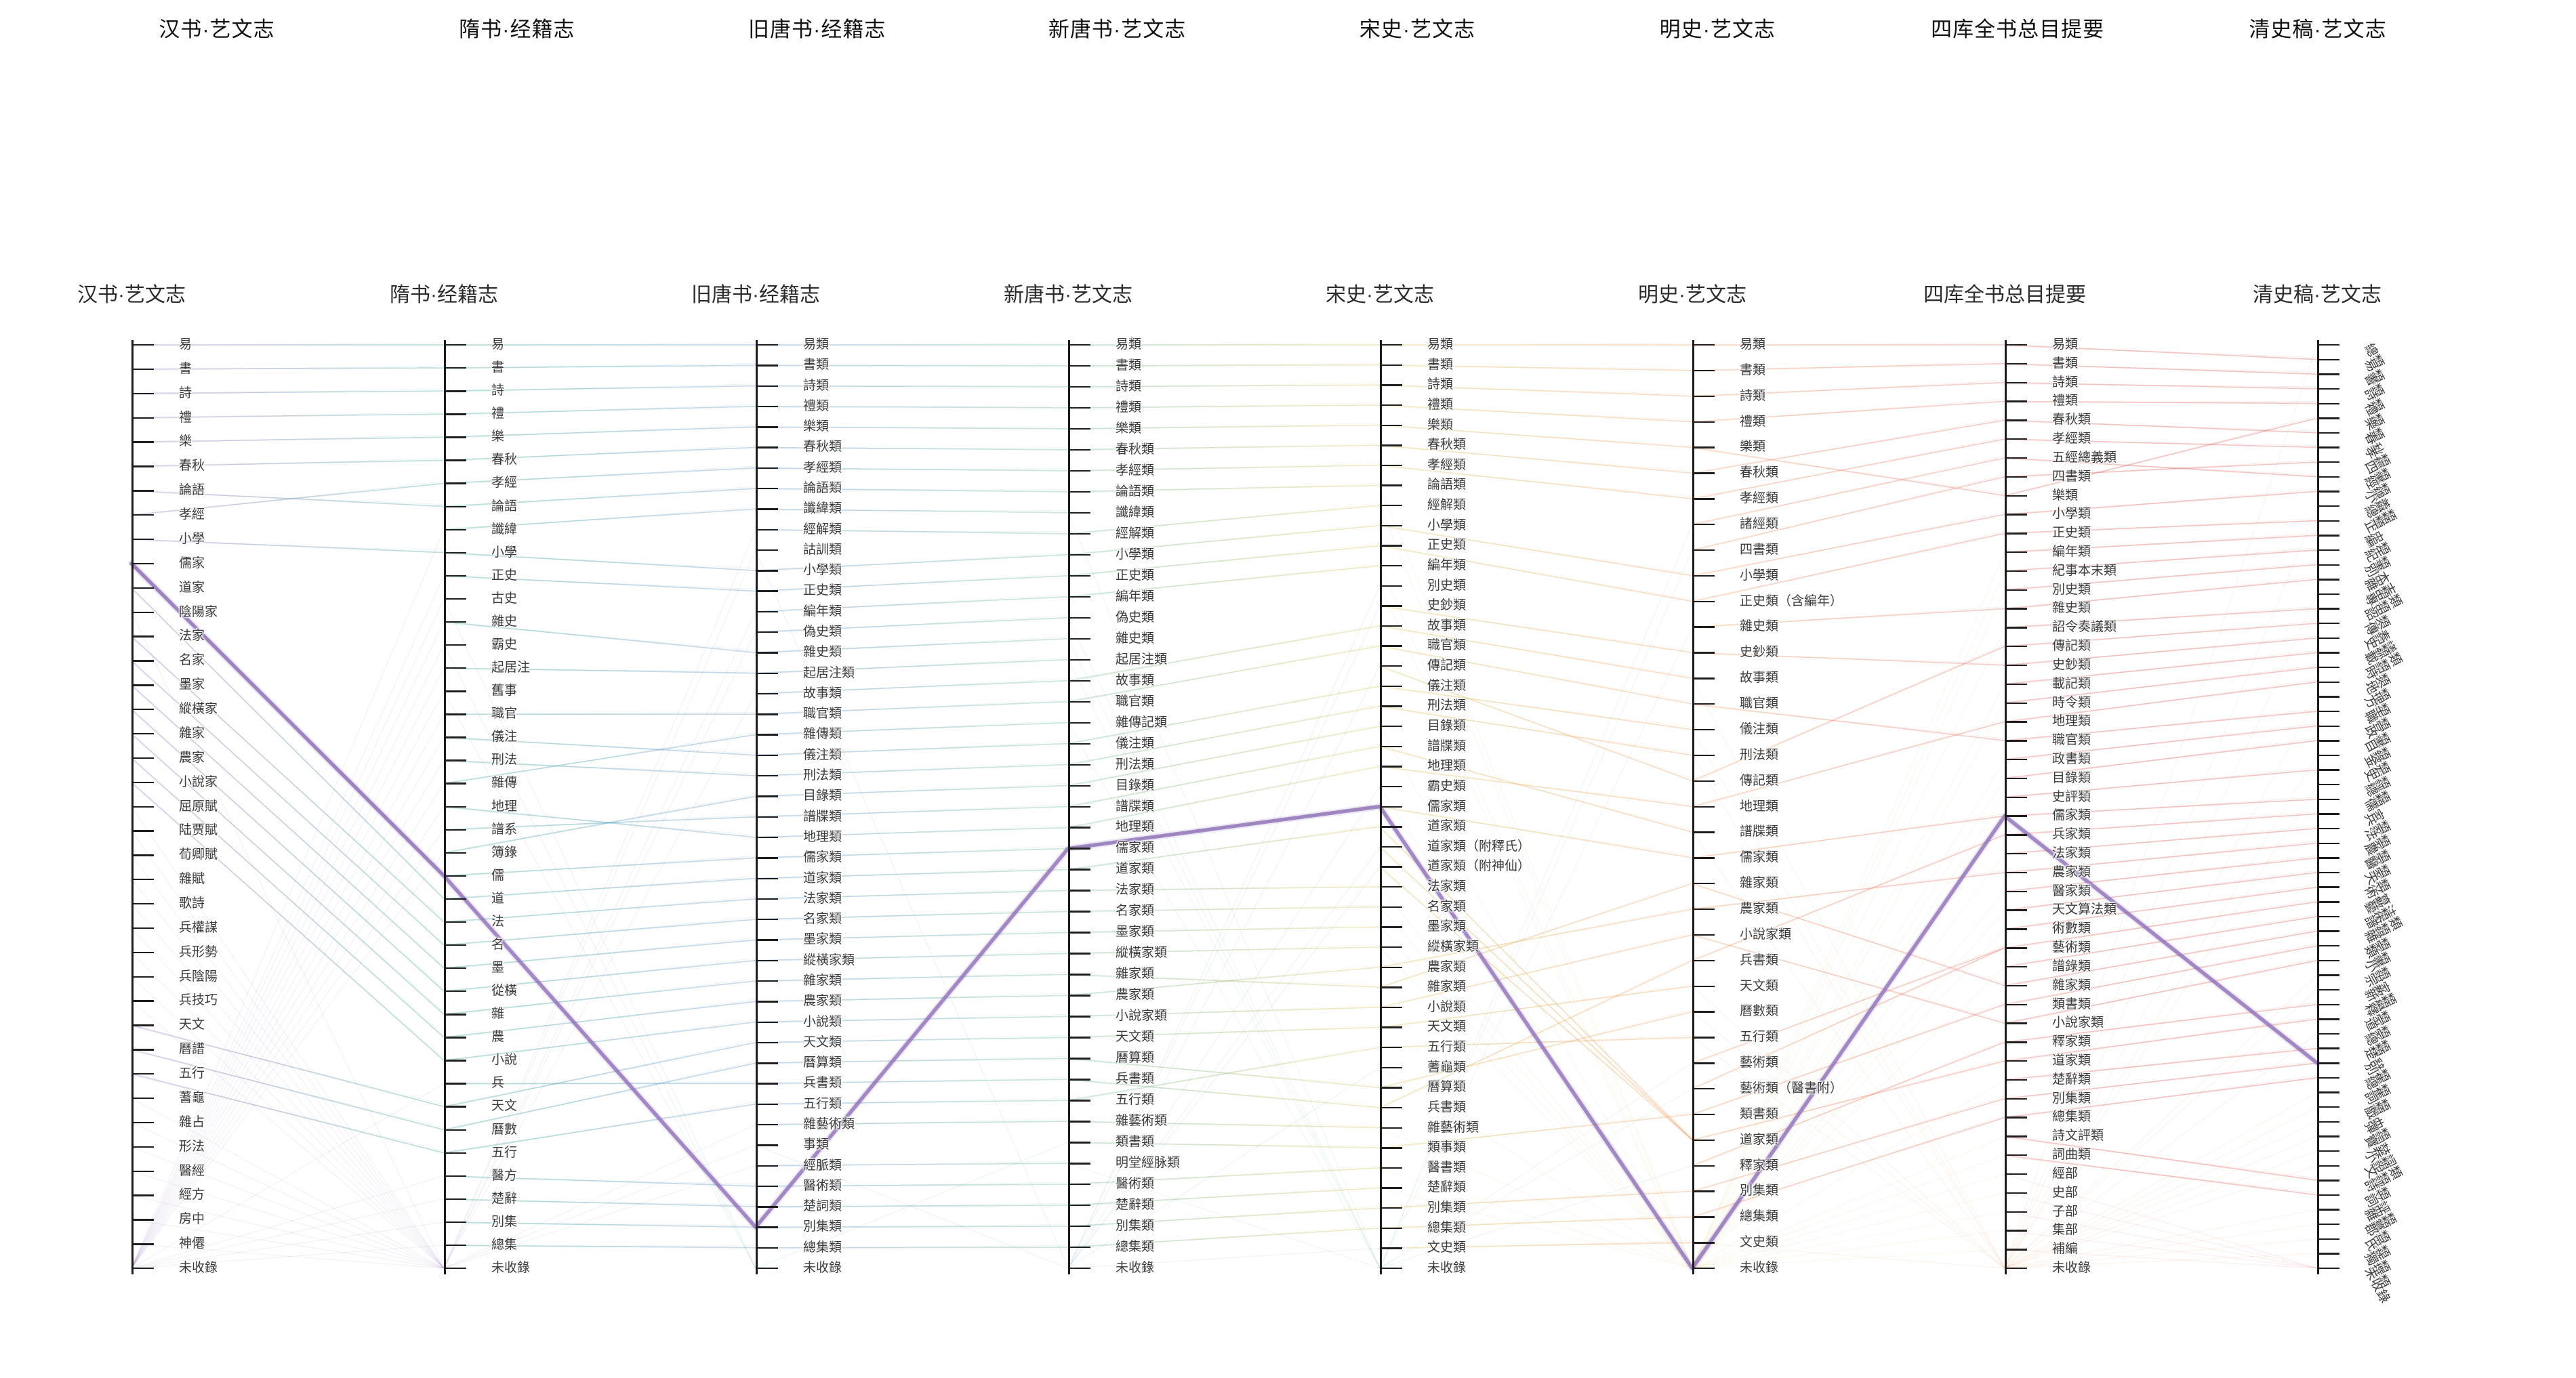  Describe the element at coordinates (1760, 525) in the screenshot. I see `category-label: 諸經類` at that location.